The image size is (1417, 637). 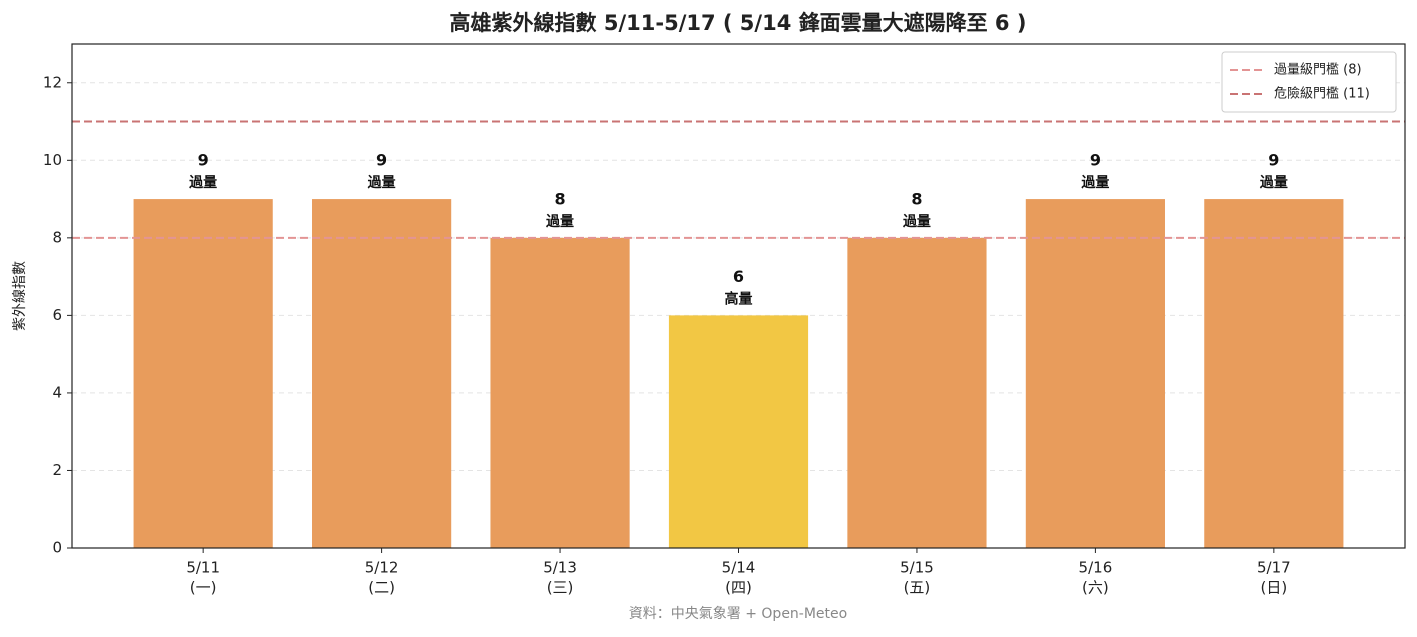 What do you see at coordinates (1318, 70) in the screenshot?
I see `legend-label: 過量級門檻 (8)` at bounding box center [1318, 70].